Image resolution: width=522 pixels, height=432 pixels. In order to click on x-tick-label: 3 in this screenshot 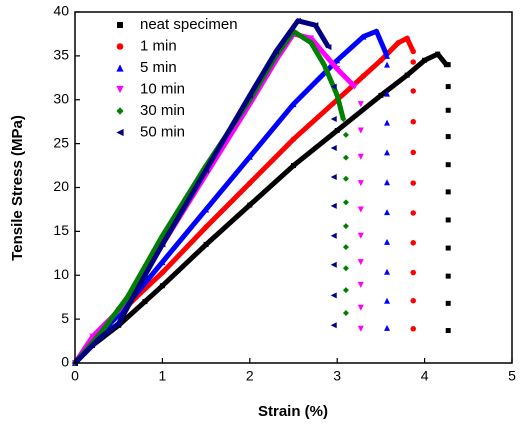, I will do `click(337, 376)`.